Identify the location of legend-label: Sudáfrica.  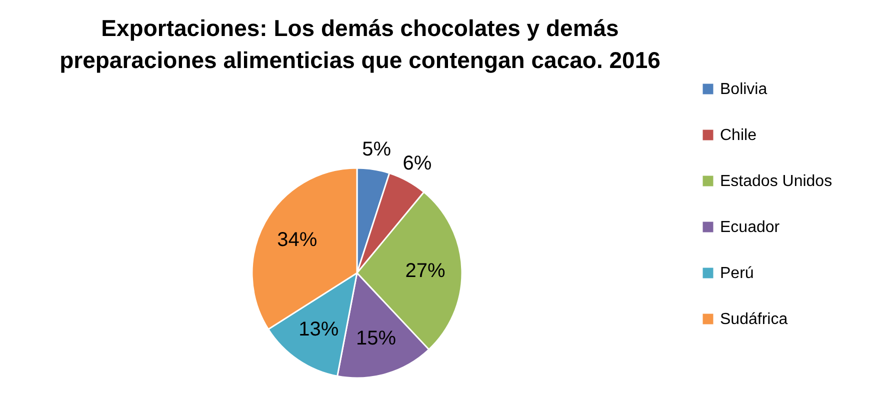
(754, 319).